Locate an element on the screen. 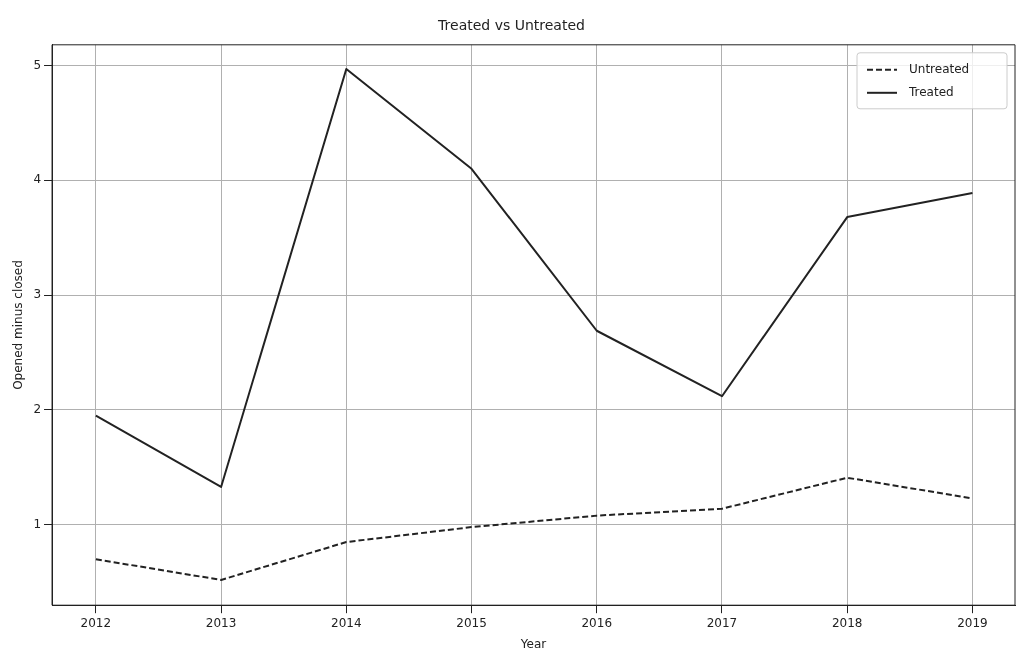 This screenshot has width=1033, height=664. x-tick-label: 2017 is located at coordinates (722, 622).